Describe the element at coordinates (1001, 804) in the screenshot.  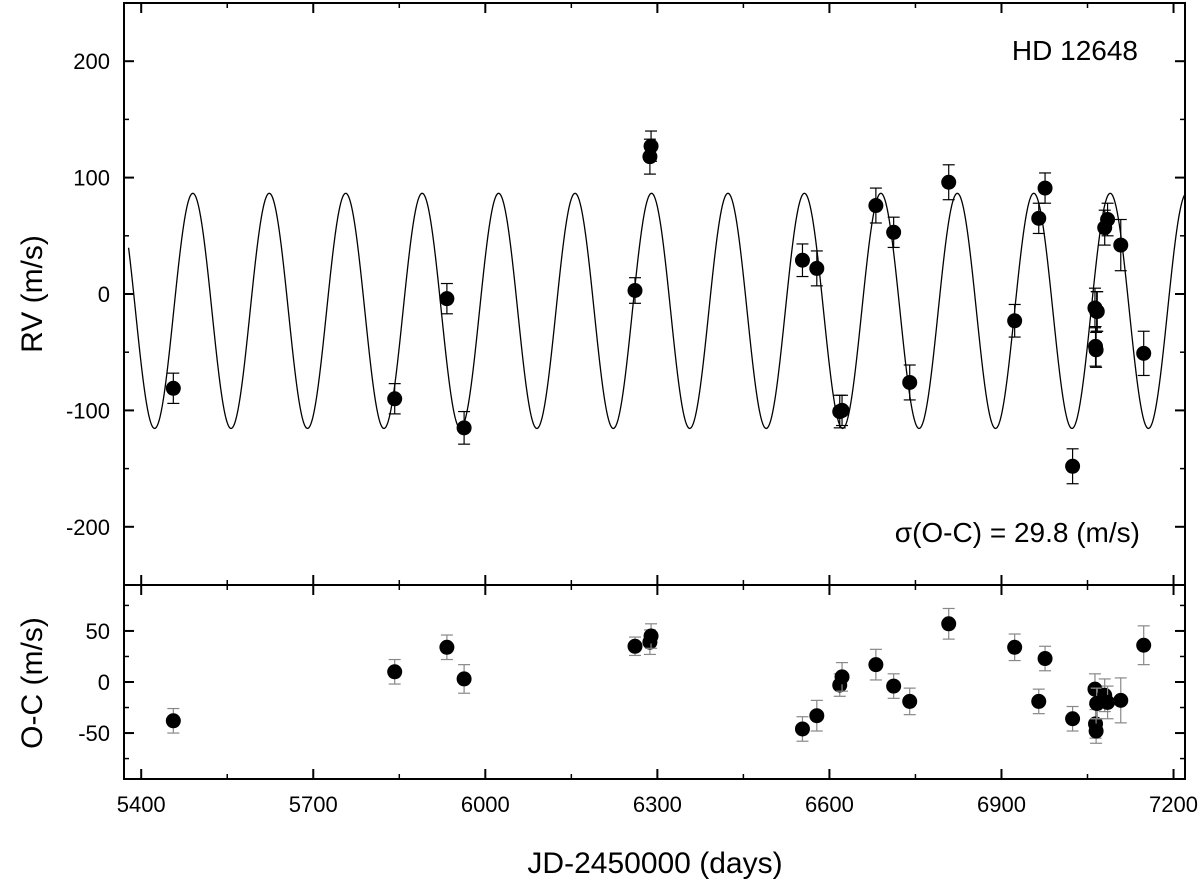
I see `x-tick-label: 6900` at that location.